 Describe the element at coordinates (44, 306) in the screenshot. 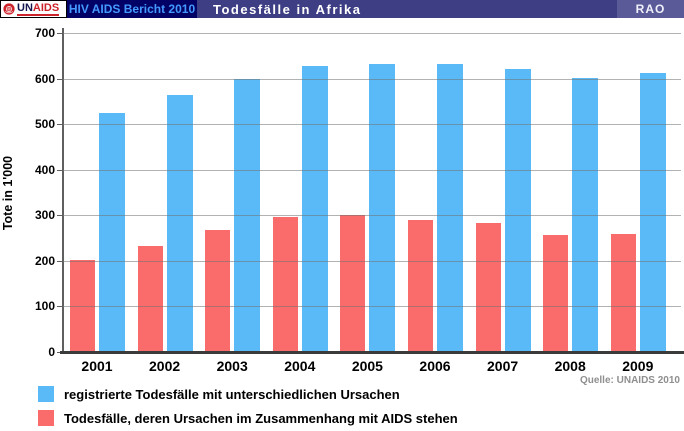

I see `y-tick-label-100: 100` at that location.